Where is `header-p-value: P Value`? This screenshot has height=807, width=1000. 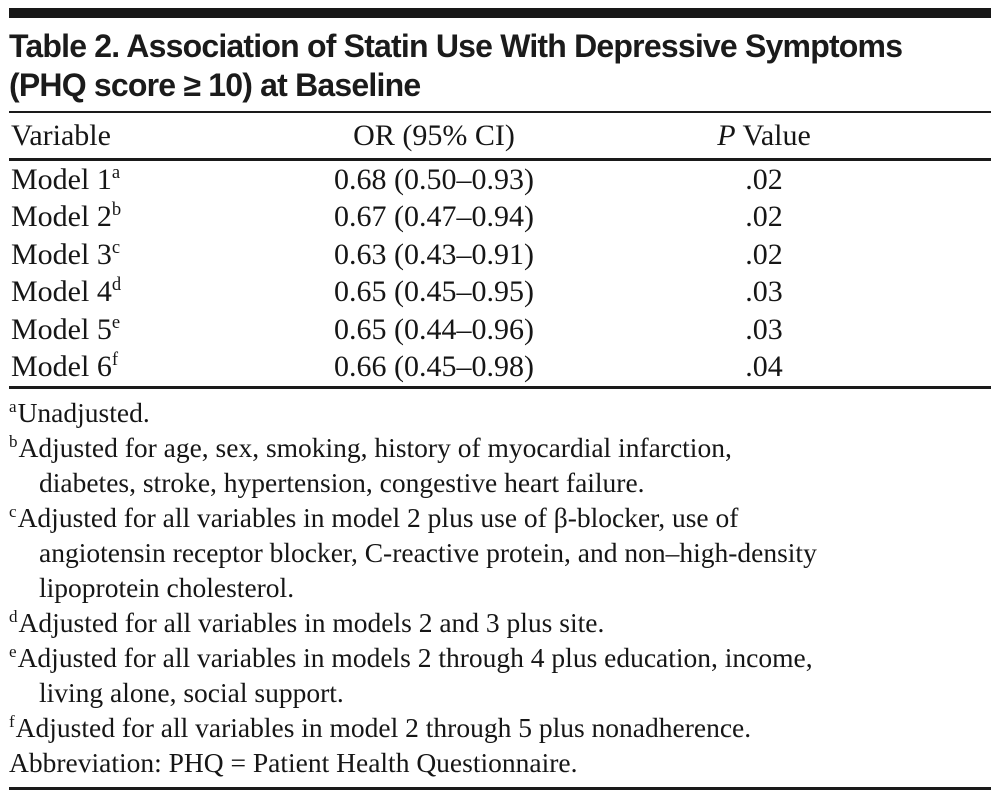 header-p-value: P Value is located at coordinates (764, 136).